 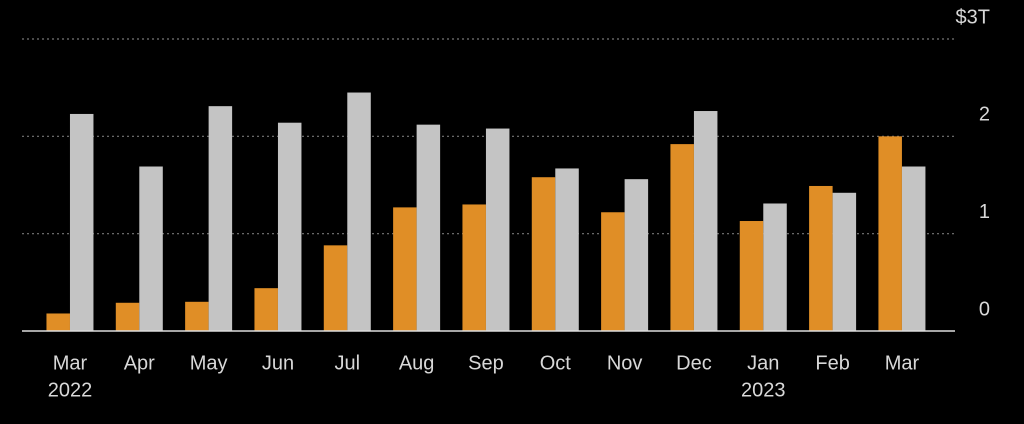 I want to click on y-tick-label: 2, so click(x=984, y=115).